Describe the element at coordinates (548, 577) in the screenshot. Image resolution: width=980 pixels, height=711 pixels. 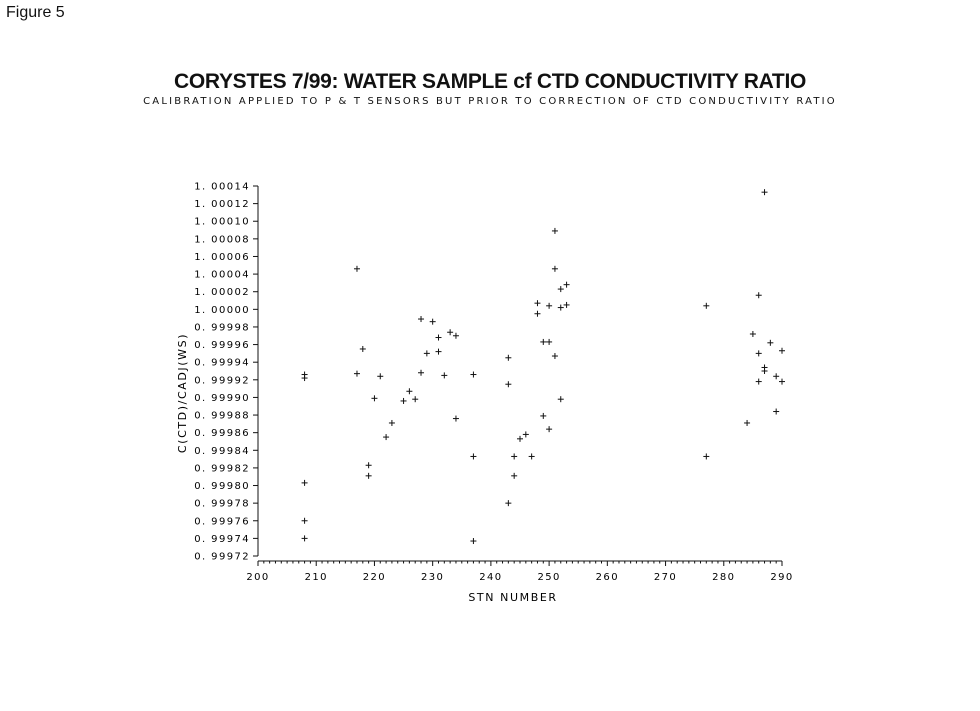
I see `x-tick-label: 250` at that location.